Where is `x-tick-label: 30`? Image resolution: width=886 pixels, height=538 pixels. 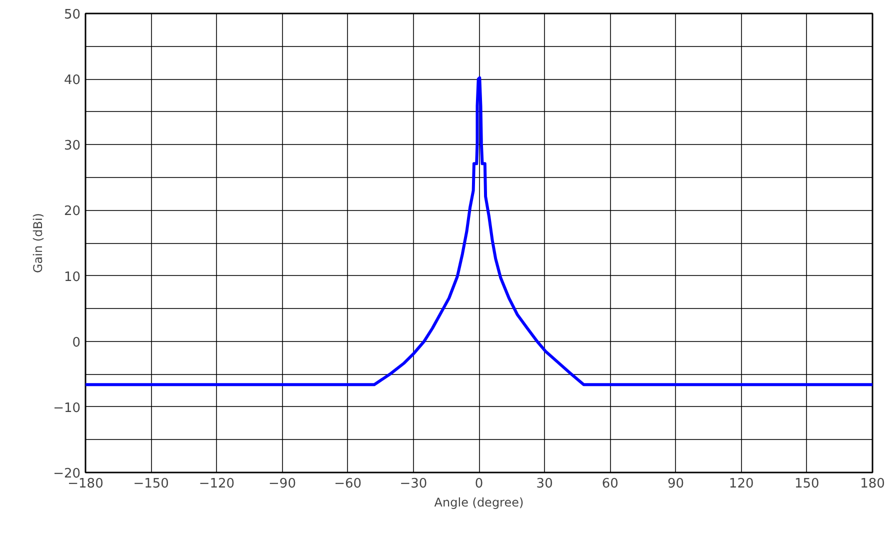
x-tick-label: 30 is located at coordinates (544, 484).